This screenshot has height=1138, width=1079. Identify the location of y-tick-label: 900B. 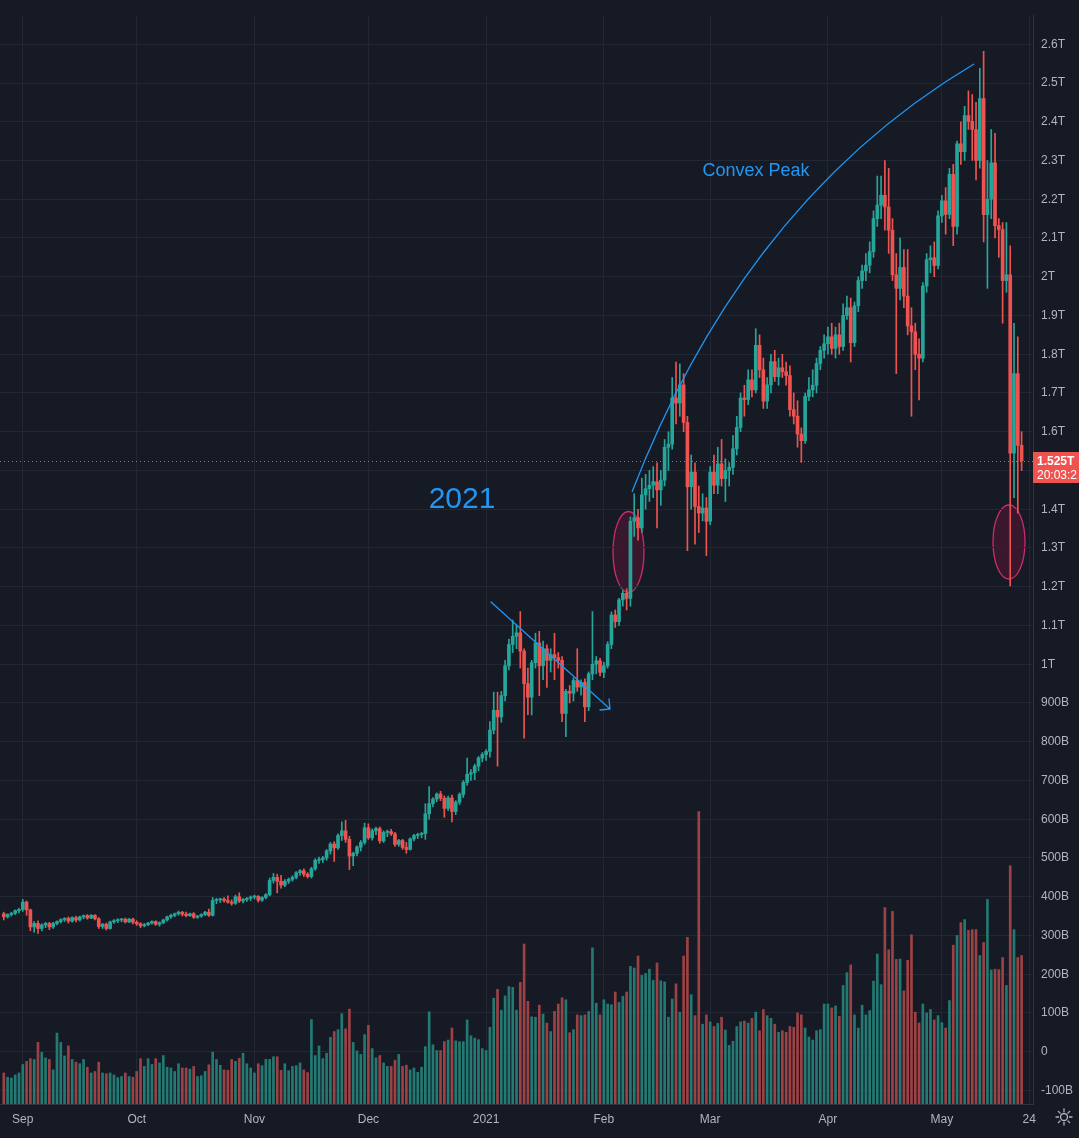
(1055, 702).